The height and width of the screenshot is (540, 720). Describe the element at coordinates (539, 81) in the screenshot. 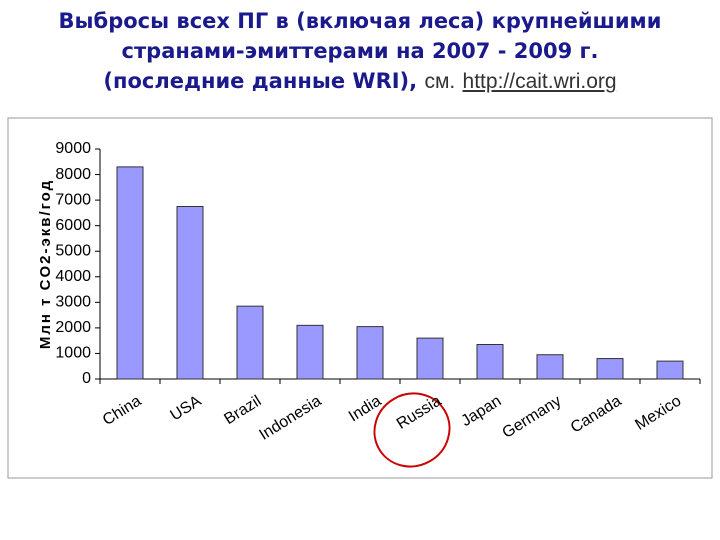

I see `source-link: http://cait.wri.org` at that location.